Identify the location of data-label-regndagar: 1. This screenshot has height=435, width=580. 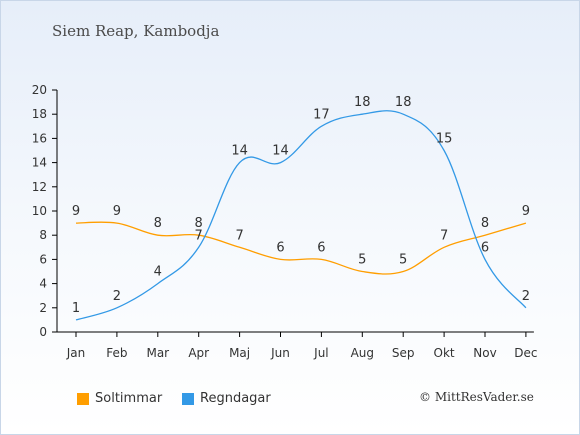
(76, 308).